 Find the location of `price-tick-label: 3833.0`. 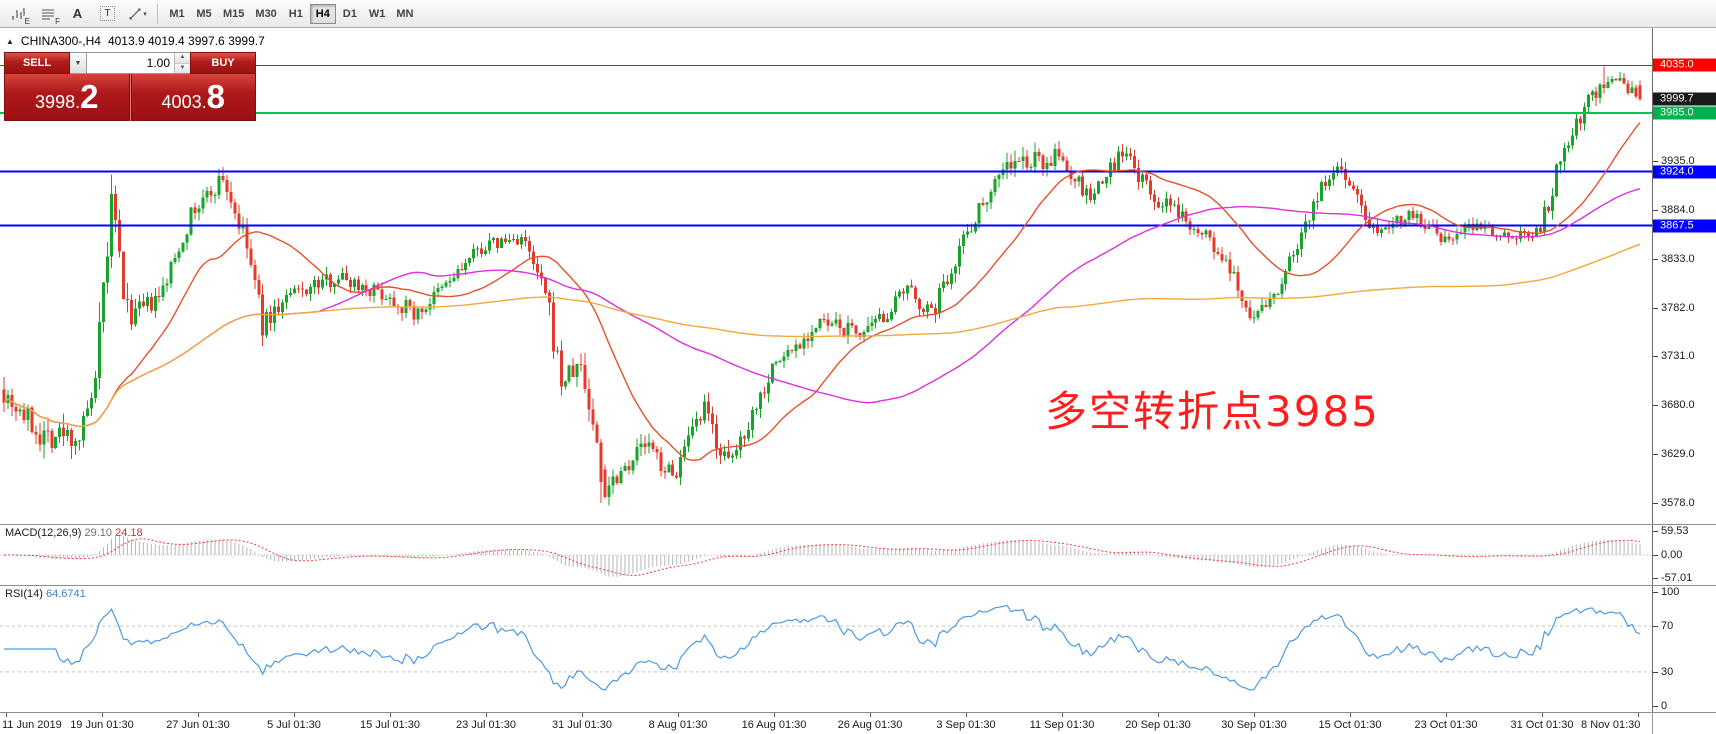

price-tick-label: 3833.0 is located at coordinates (1678, 258).